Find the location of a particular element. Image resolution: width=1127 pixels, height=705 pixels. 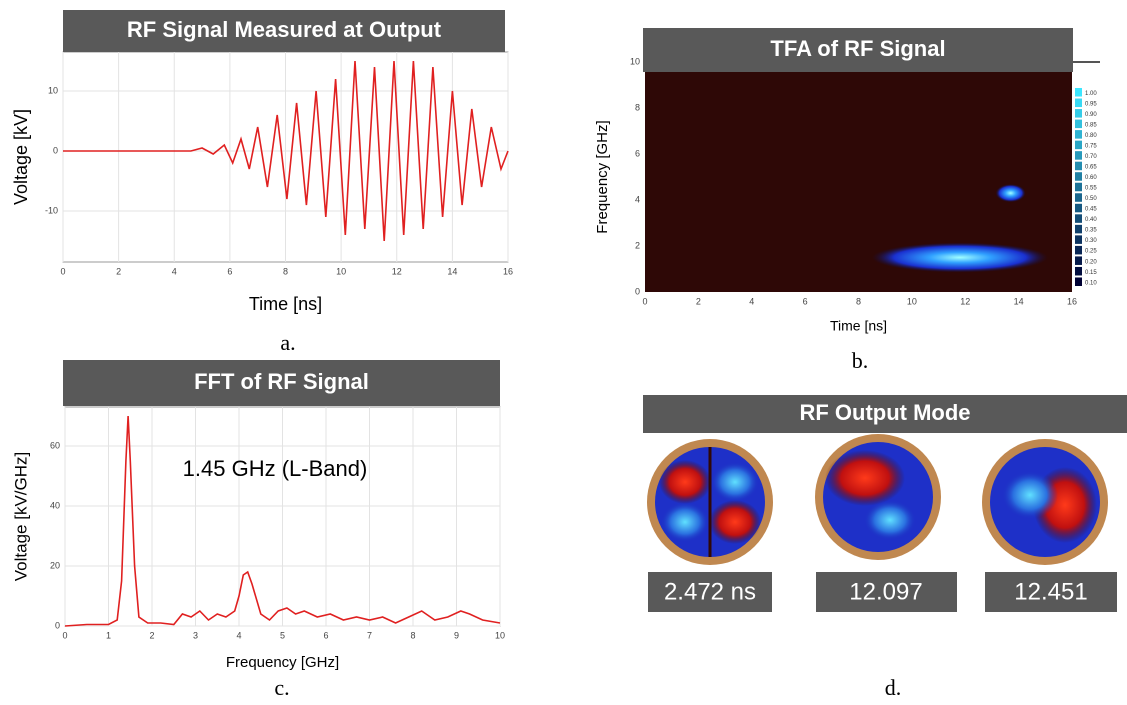

colorbar-label: 0.90 is located at coordinates (1091, 115).